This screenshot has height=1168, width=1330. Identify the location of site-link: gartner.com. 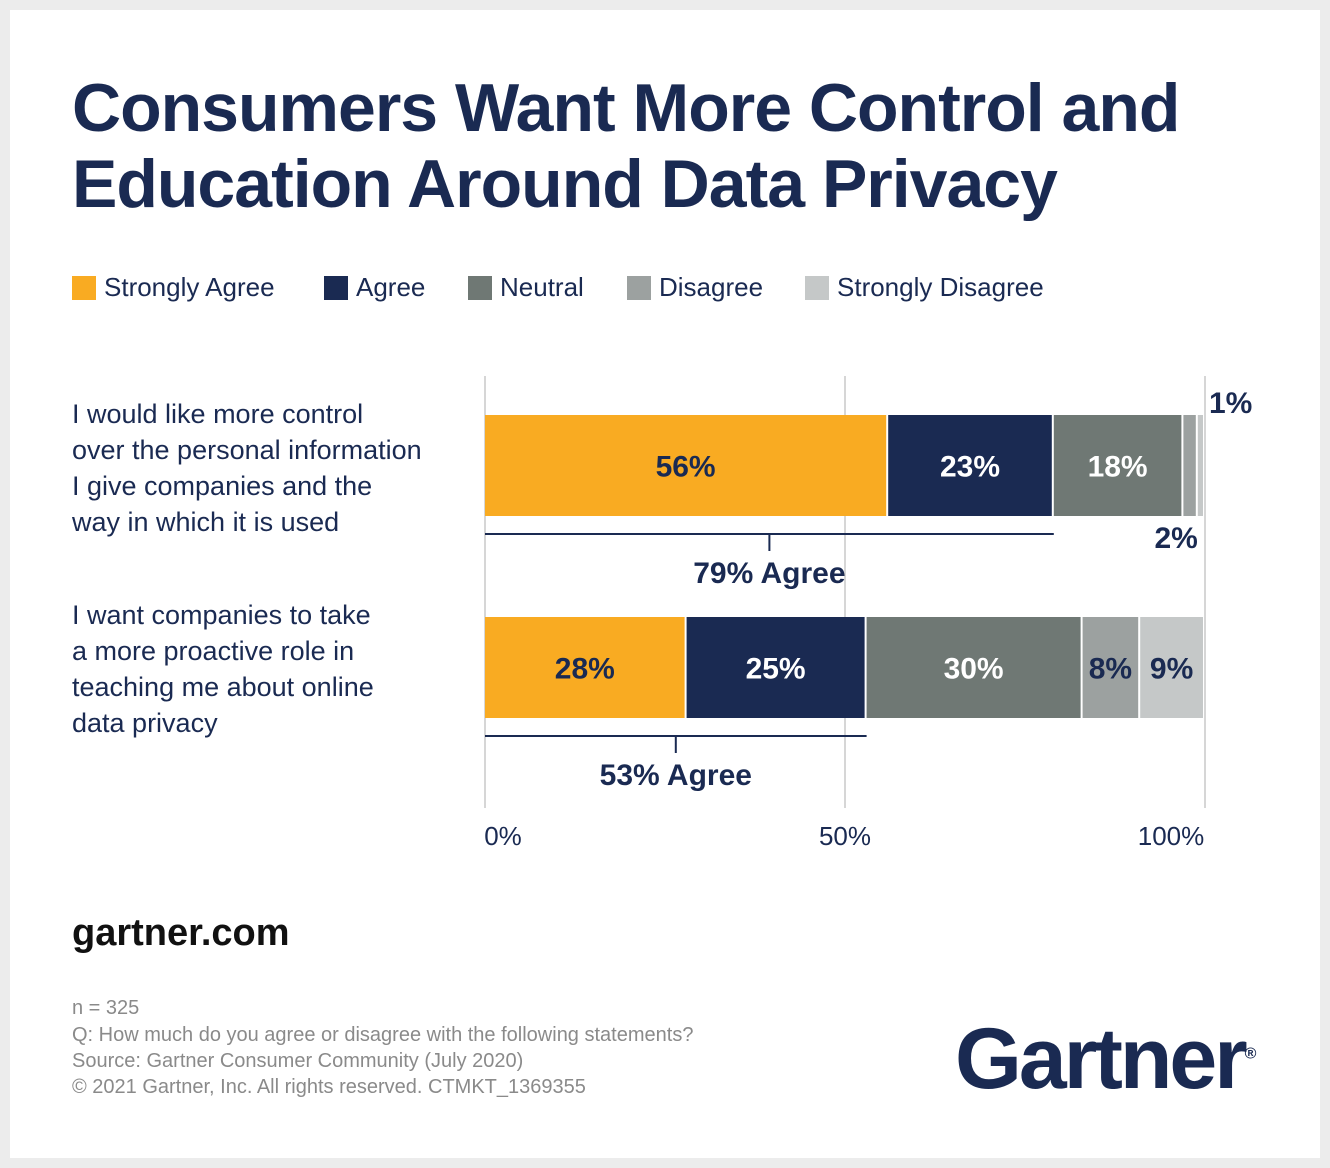
(181, 933).